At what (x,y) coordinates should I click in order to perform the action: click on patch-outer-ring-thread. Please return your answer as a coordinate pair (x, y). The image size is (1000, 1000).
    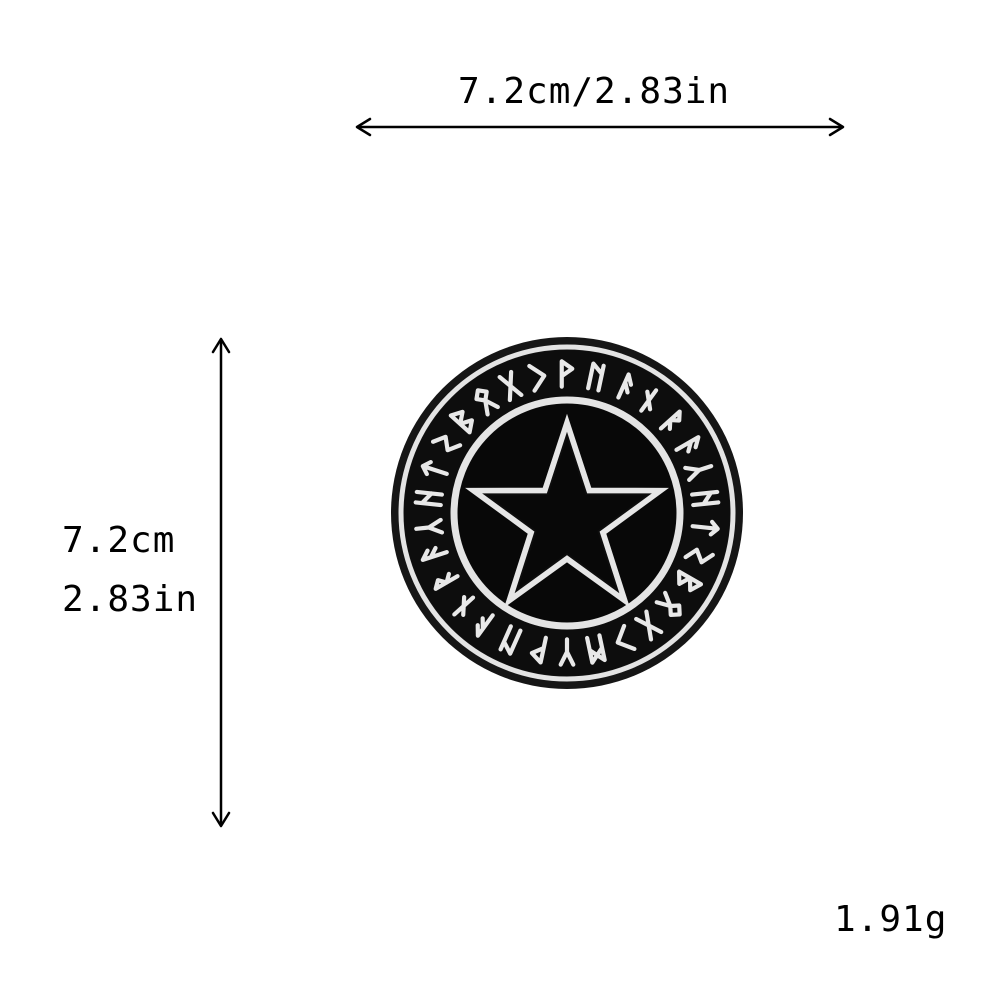
    Looking at the image, I should click on (567, 513).